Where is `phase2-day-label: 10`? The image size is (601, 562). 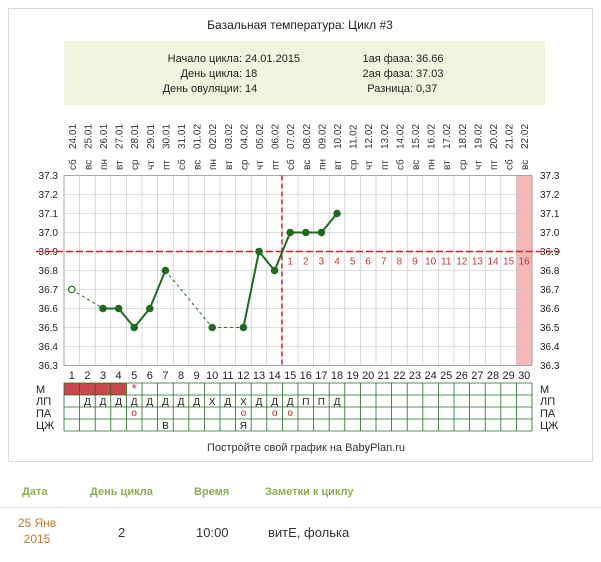
phase2-day-label: 10 is located at coordinates (431, 262).